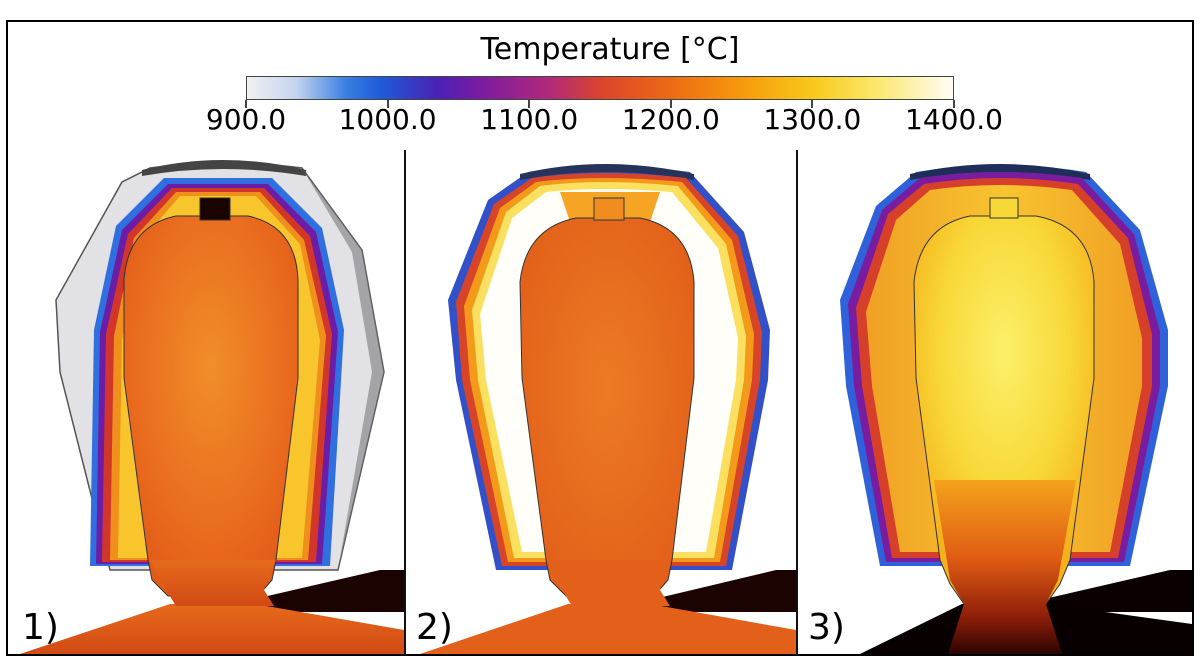 The image size is (1200, 670). What do you see at coordinates (1000, 172) in the screenshot?
I see `panel-3-lid` at bounding box center [1000, 172].